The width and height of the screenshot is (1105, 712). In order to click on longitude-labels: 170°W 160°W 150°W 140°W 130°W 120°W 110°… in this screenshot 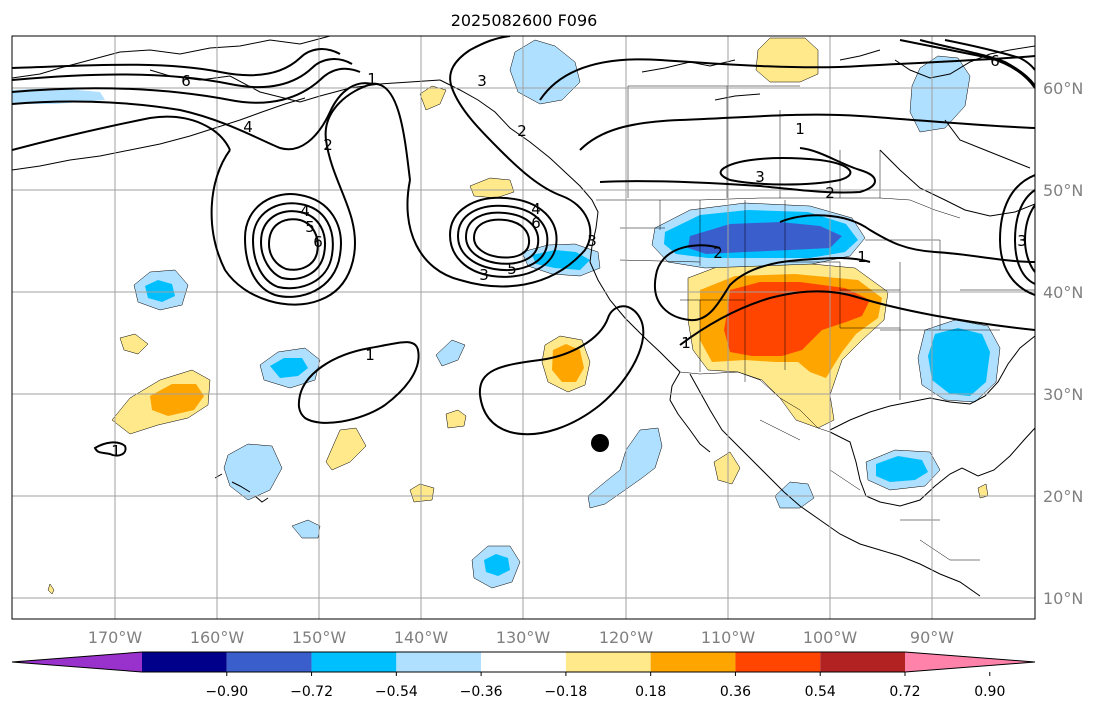, I will do `click(521, 637)`.